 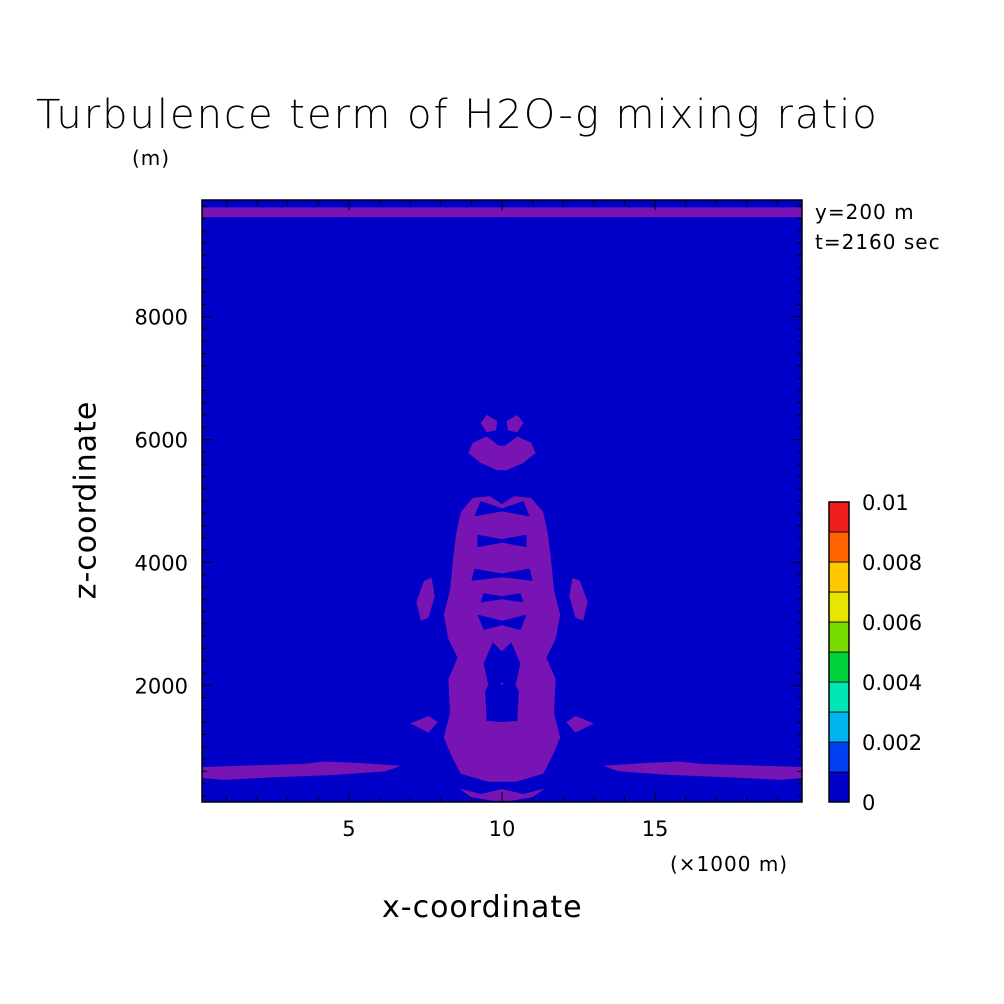 I want to click on y-tick-label-0: 2000, so click(x=161, y=686).